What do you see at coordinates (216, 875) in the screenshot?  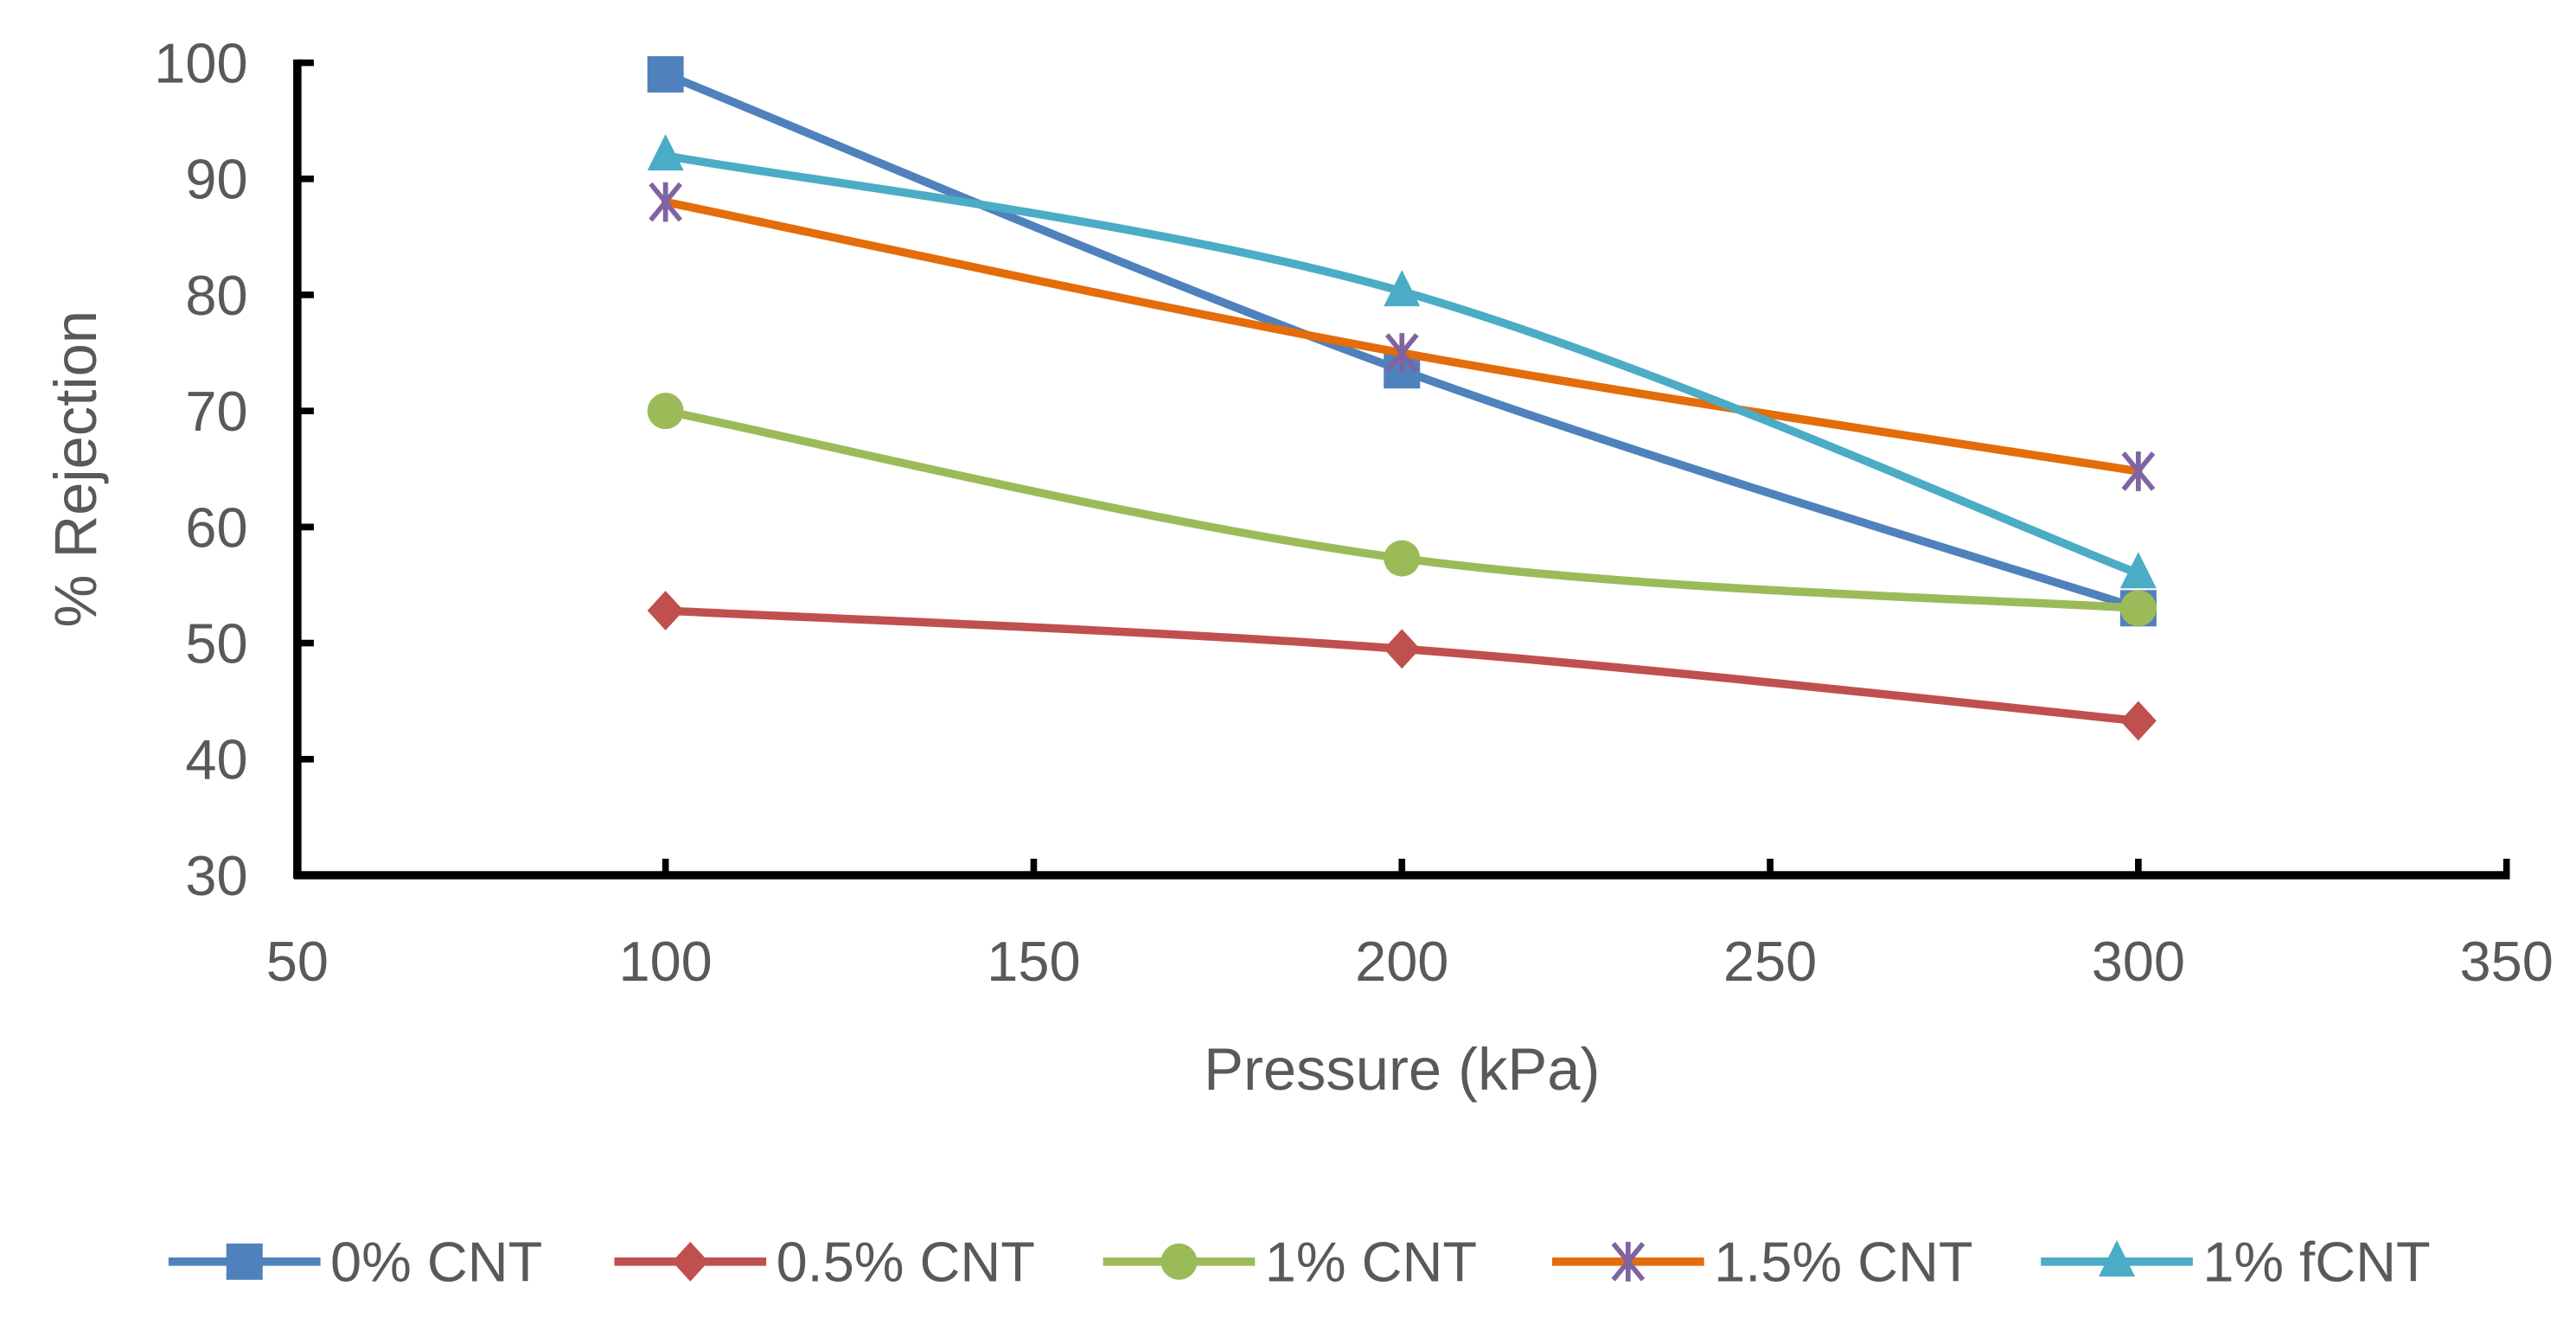 I see `y-tick-label: 30` at bounding box center [216, 875].